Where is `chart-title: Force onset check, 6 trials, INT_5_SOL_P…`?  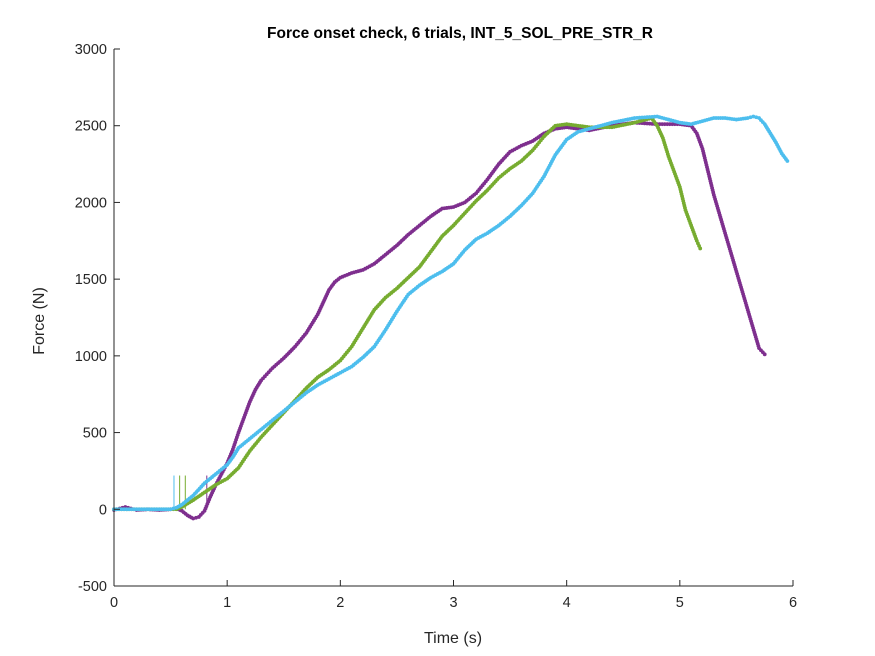 chart-title: Force onset check, 6 trials, INT_5_SOL_P… is located at coordinates (460, 33).